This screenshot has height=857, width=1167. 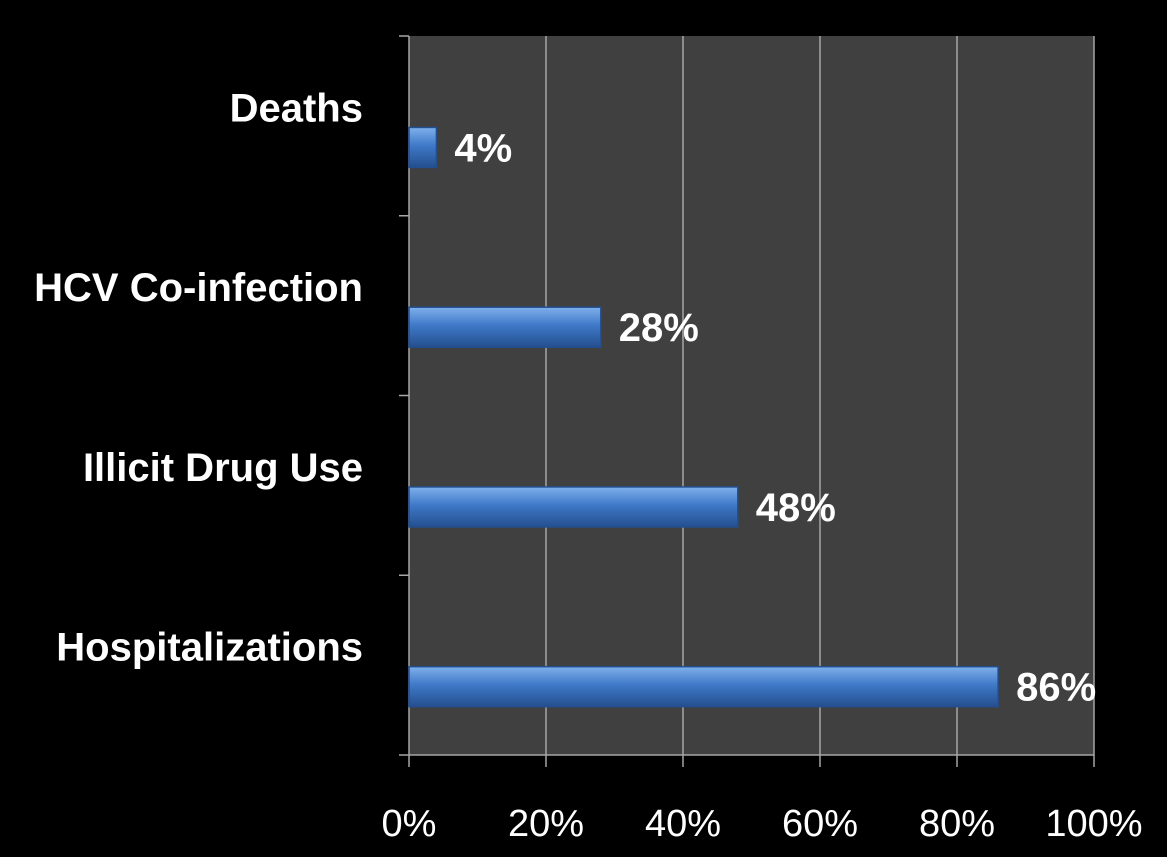 I want to click on category-label: Hospitalizations, so click(x=209, y=648).